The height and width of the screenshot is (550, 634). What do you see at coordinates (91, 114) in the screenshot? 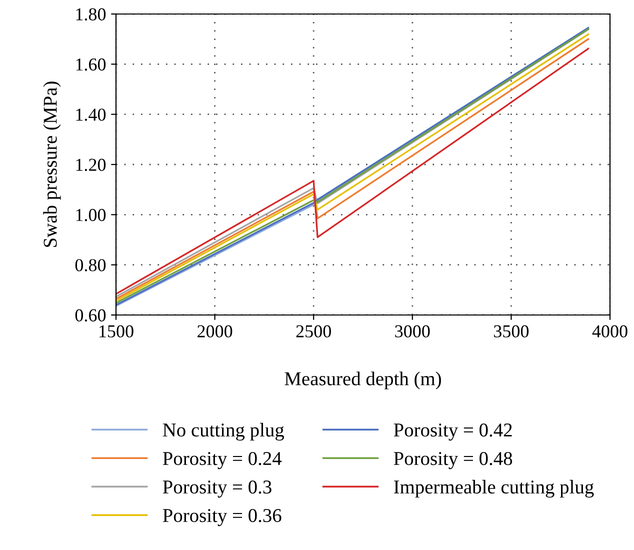
I see `y-tick-label: 1.40` at bounding box center [91, 114].